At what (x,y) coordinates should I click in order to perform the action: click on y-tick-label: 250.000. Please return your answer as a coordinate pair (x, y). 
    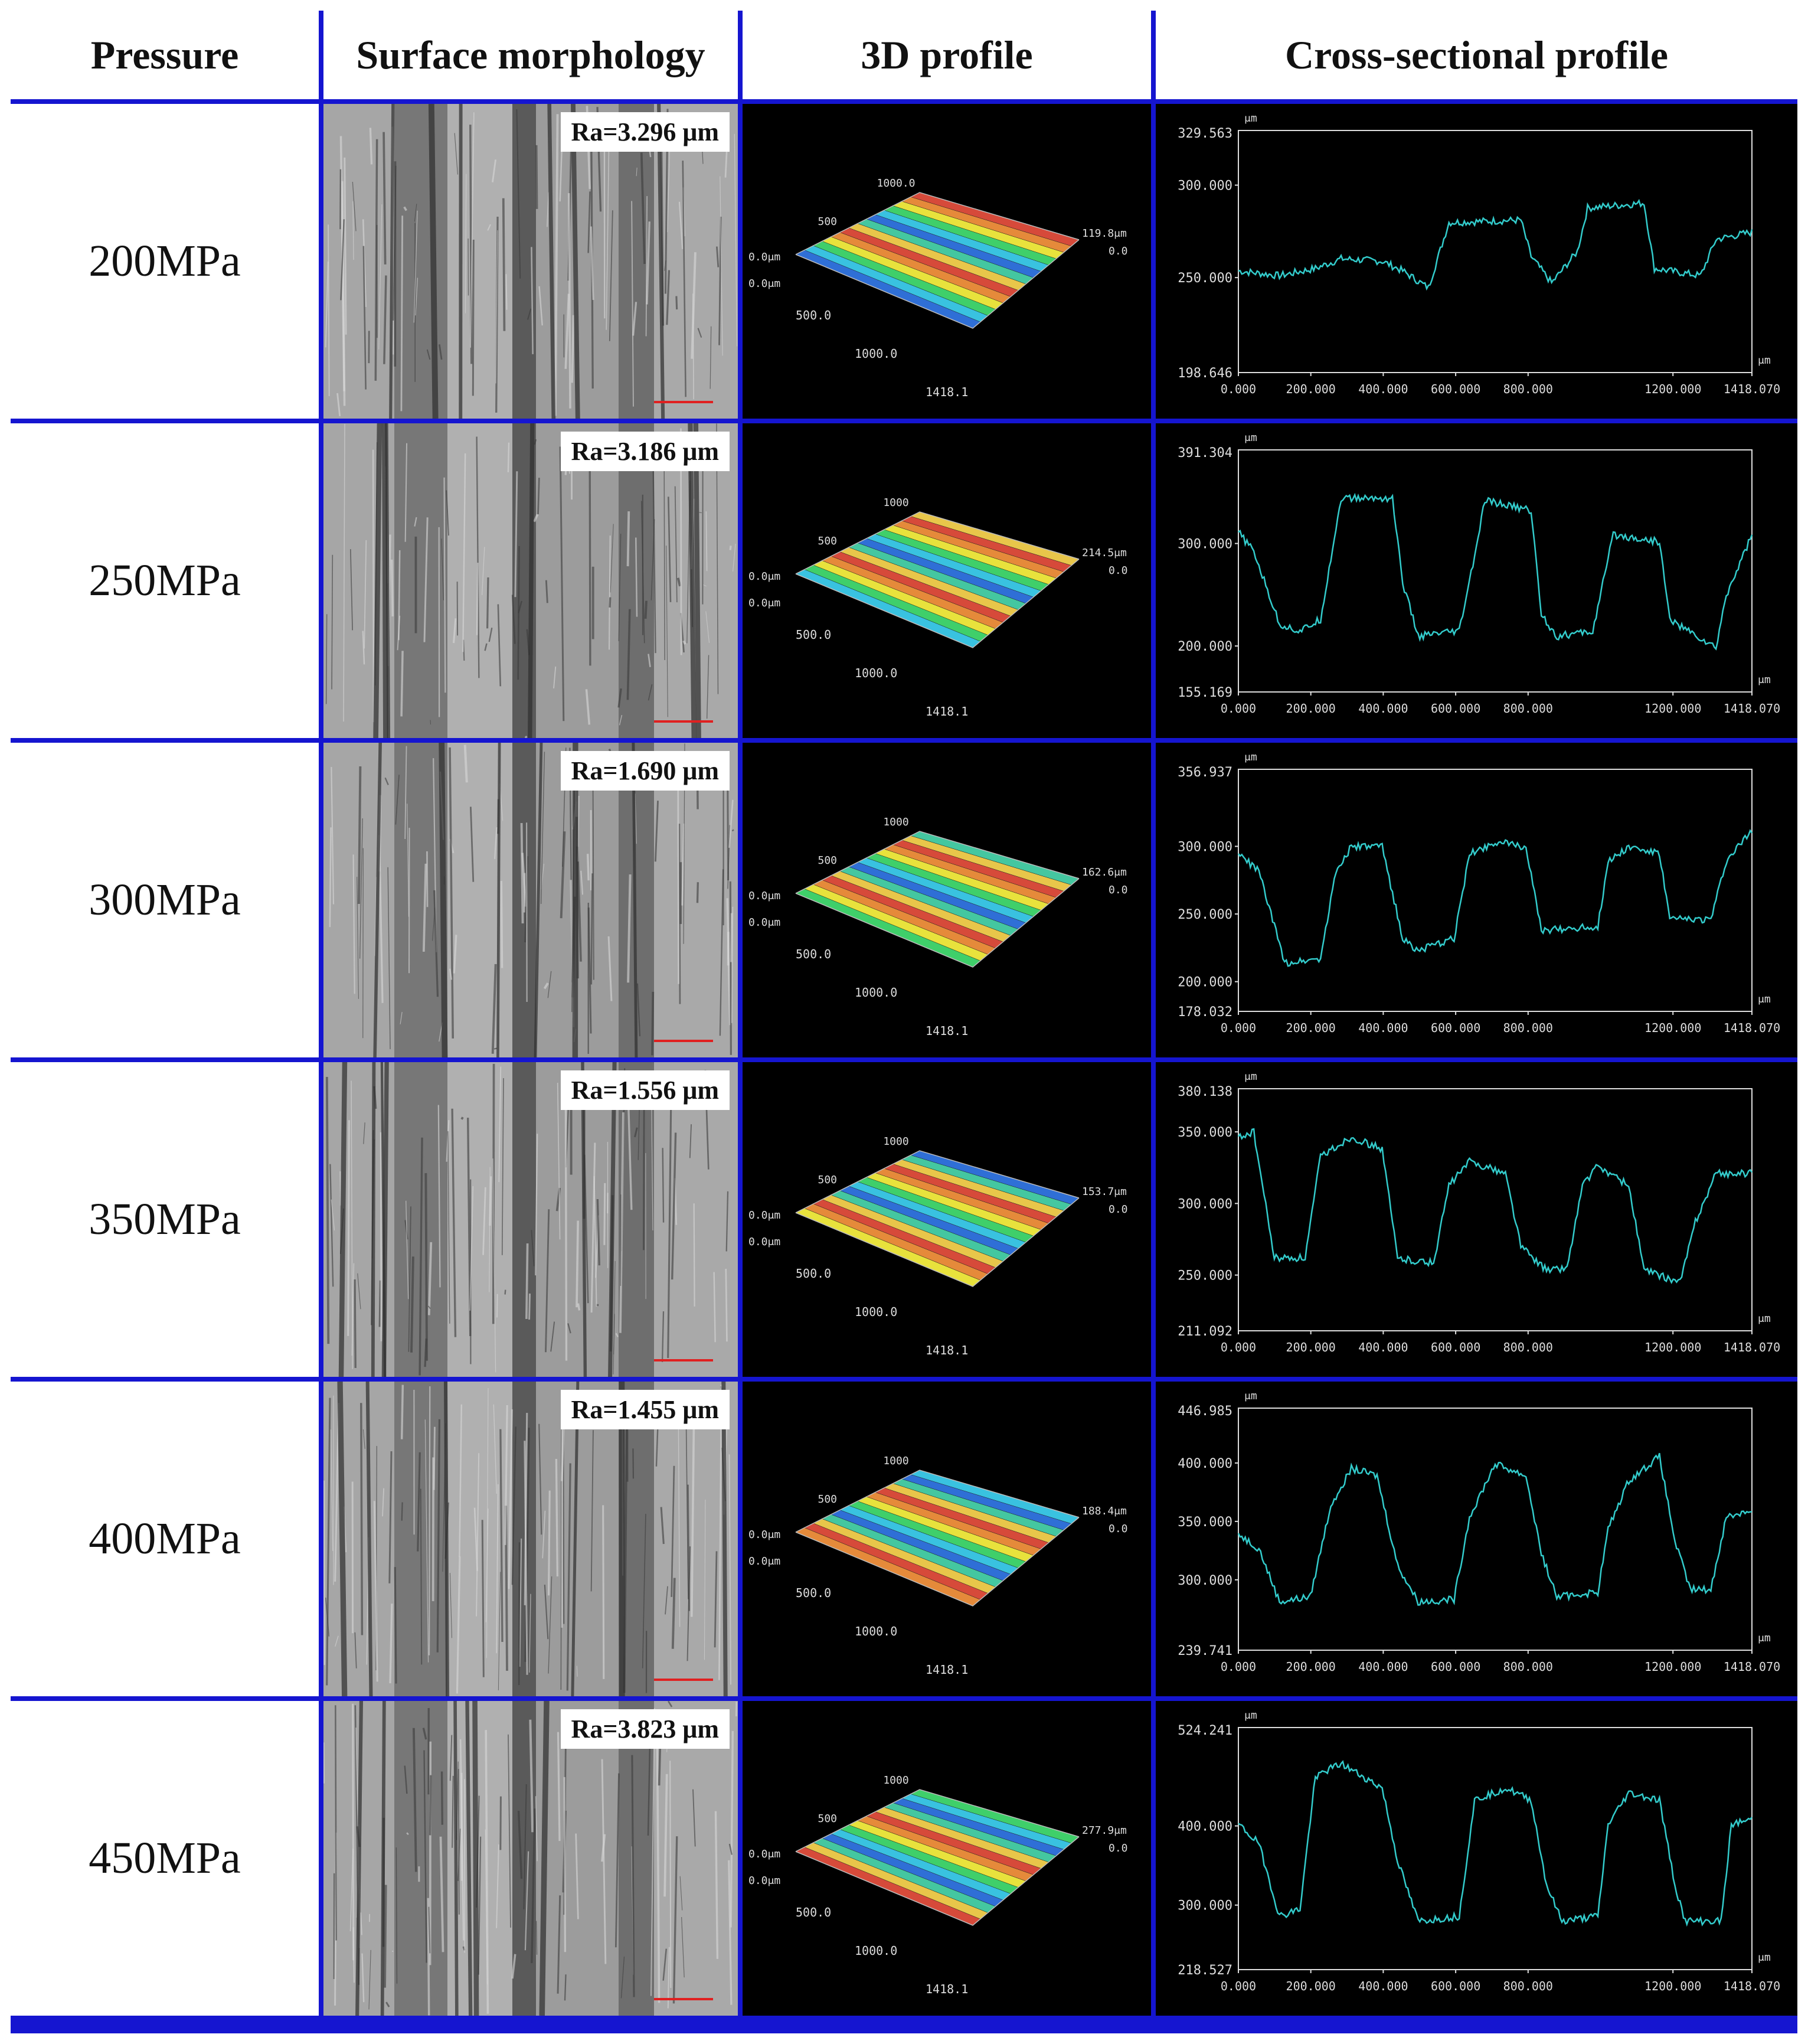
    Looking at the image, I should click on (1205, 279).